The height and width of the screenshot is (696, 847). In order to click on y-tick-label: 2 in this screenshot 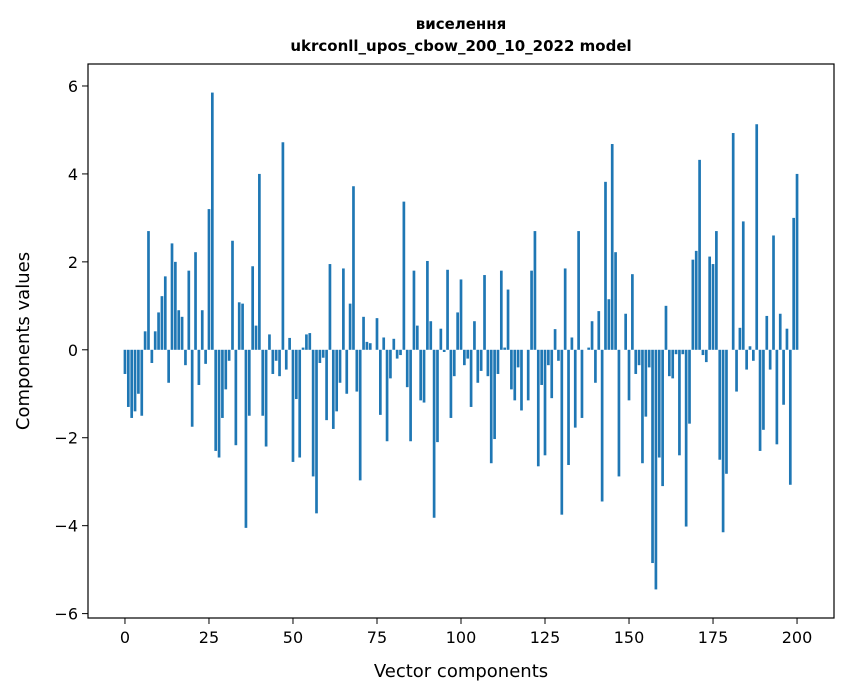, I will do `click(73, 262)`.